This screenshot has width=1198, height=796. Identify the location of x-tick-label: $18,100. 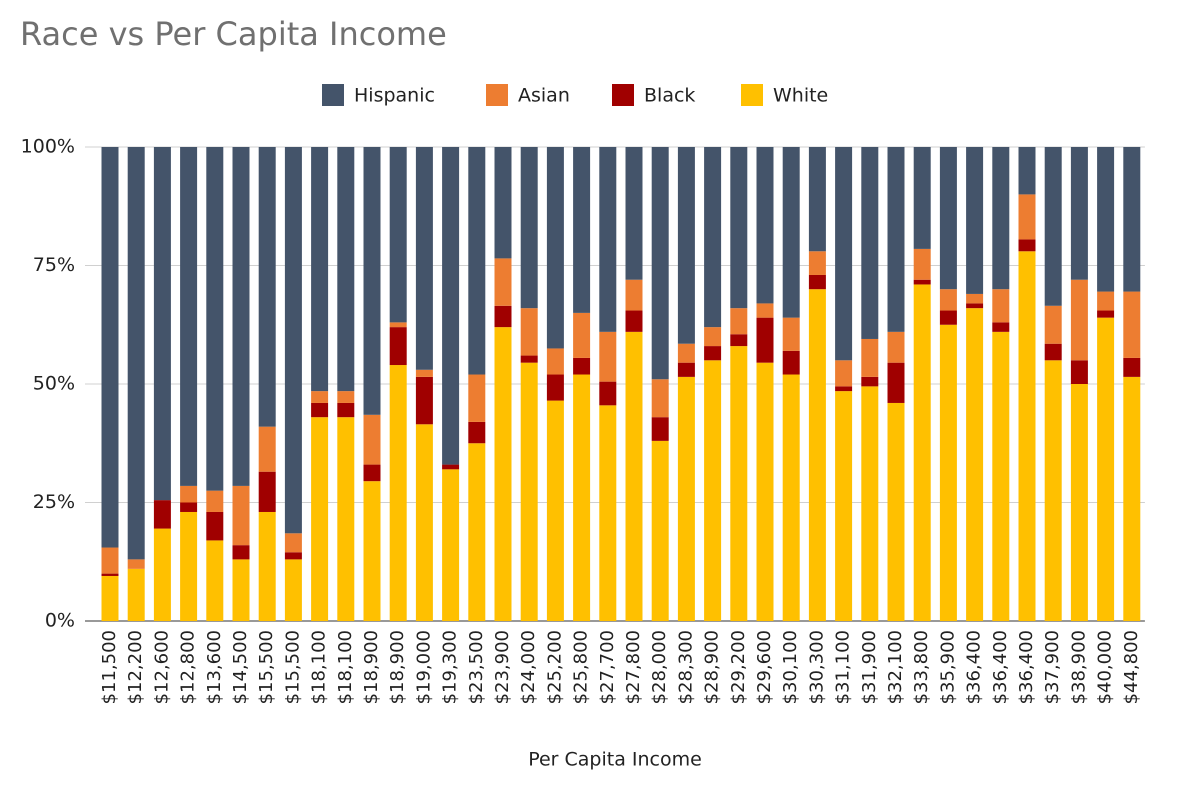
(319, 667).